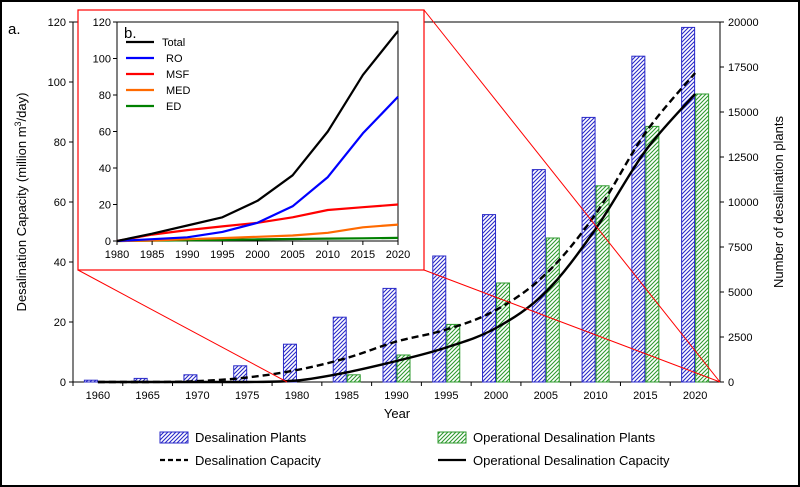 This screenshot has width=800, height=487. Describe the element at coordinates (90, 381) in the screenshot. I see `bar-plants-1960` at that location.